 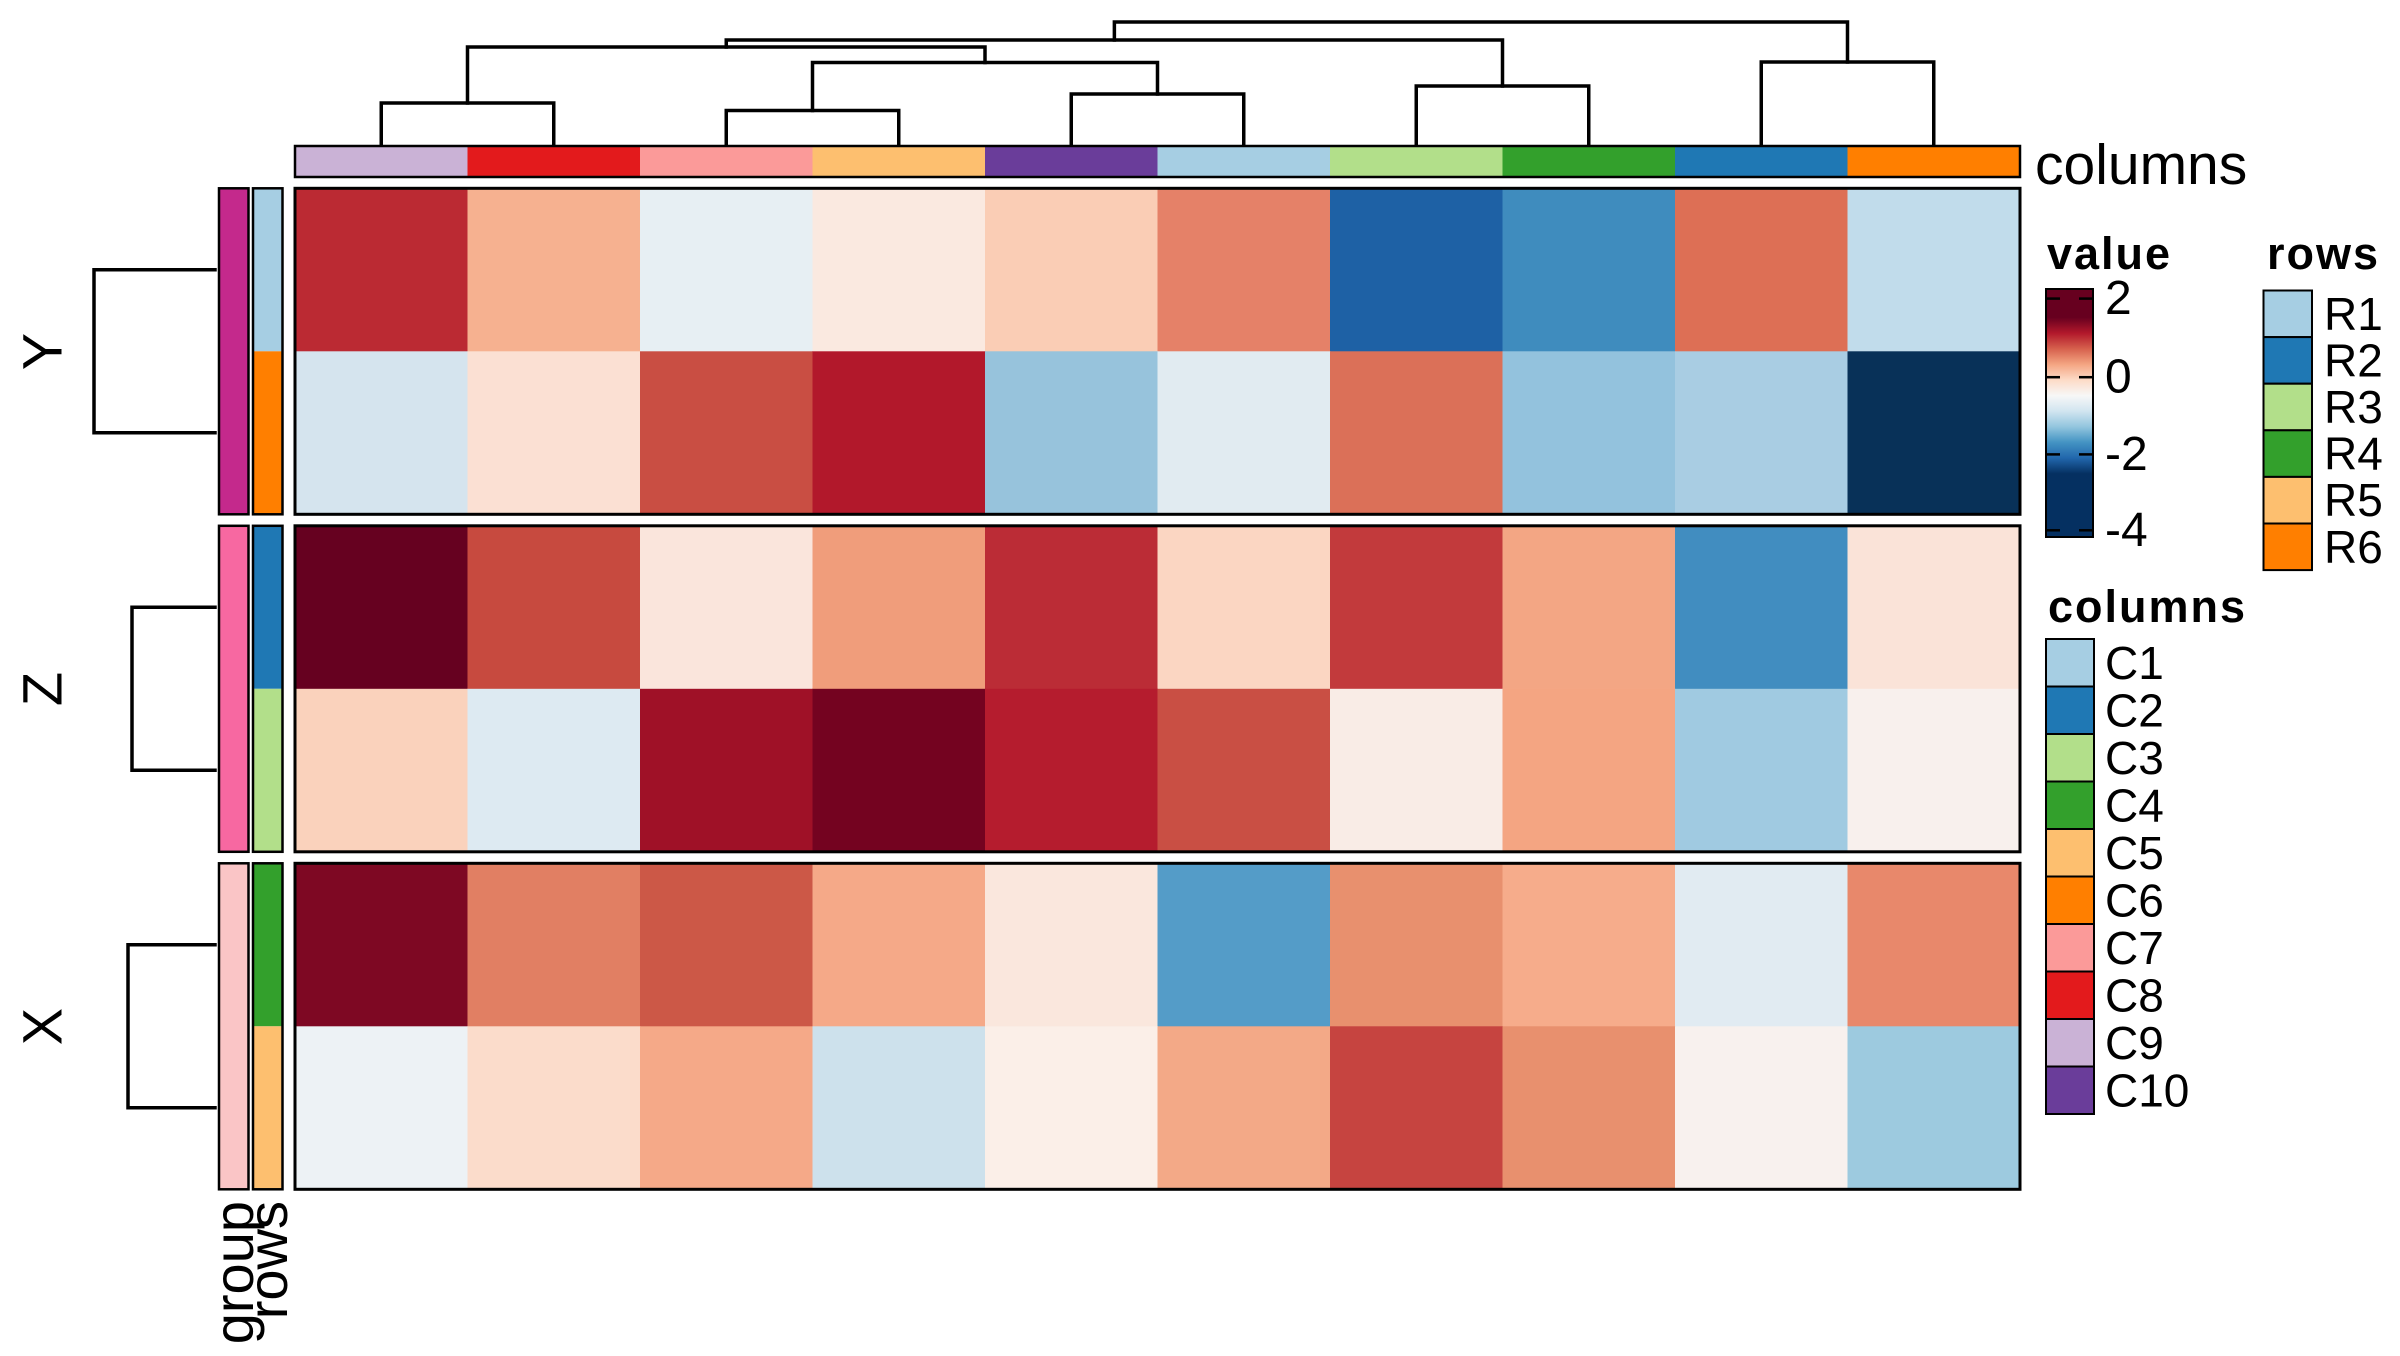 What do you see at coordinates (2353, 360) in the screenshot?
I see `svg-text: R2` at bounding box center [2353, 360].